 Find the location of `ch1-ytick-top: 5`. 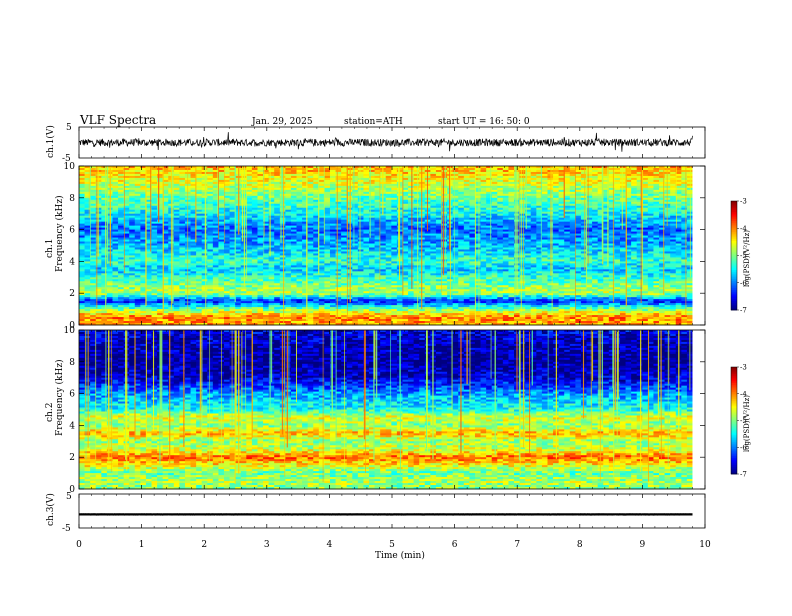

ch1-ytick-top: 5 is located at coordinates (69, 128).